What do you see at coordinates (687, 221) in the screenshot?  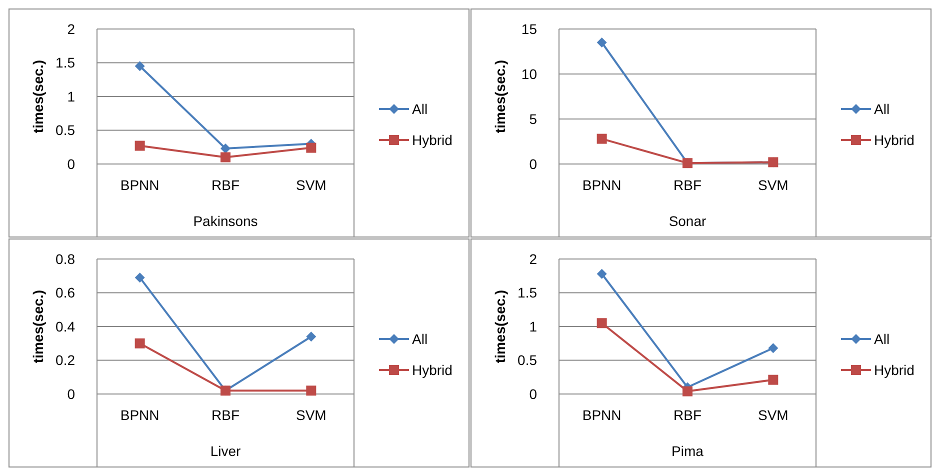 I see `x-axis-title: Sonar` at bounding box center [687, 221].